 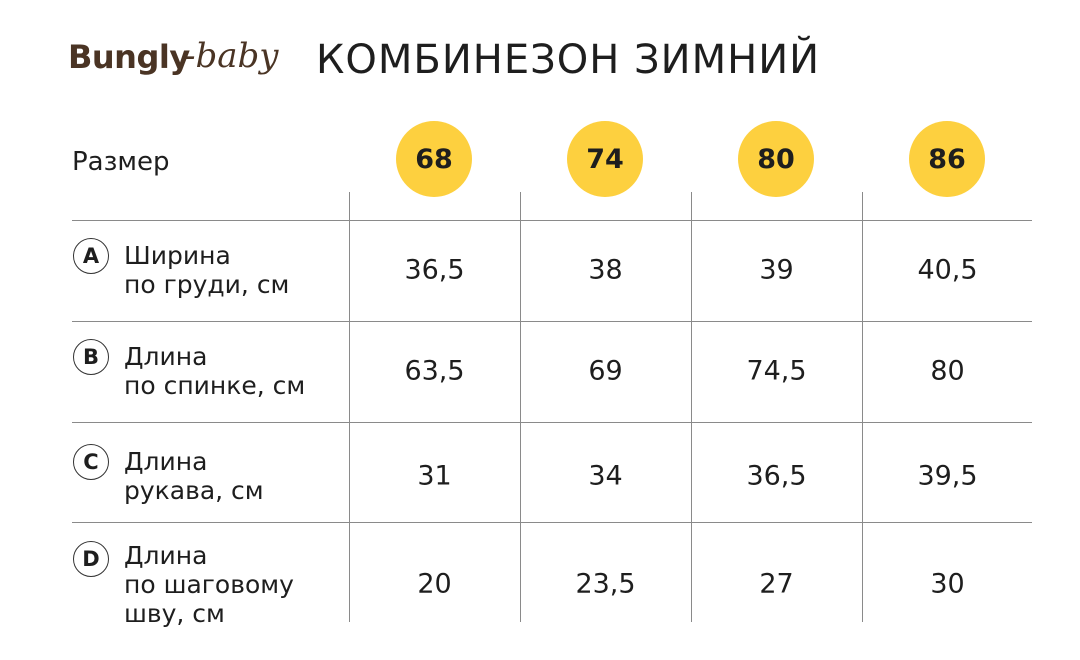 What do you see at coordinates (434, 584) in the screenshot?
I see `cell-value: 20` at bounding box center [434, 584].